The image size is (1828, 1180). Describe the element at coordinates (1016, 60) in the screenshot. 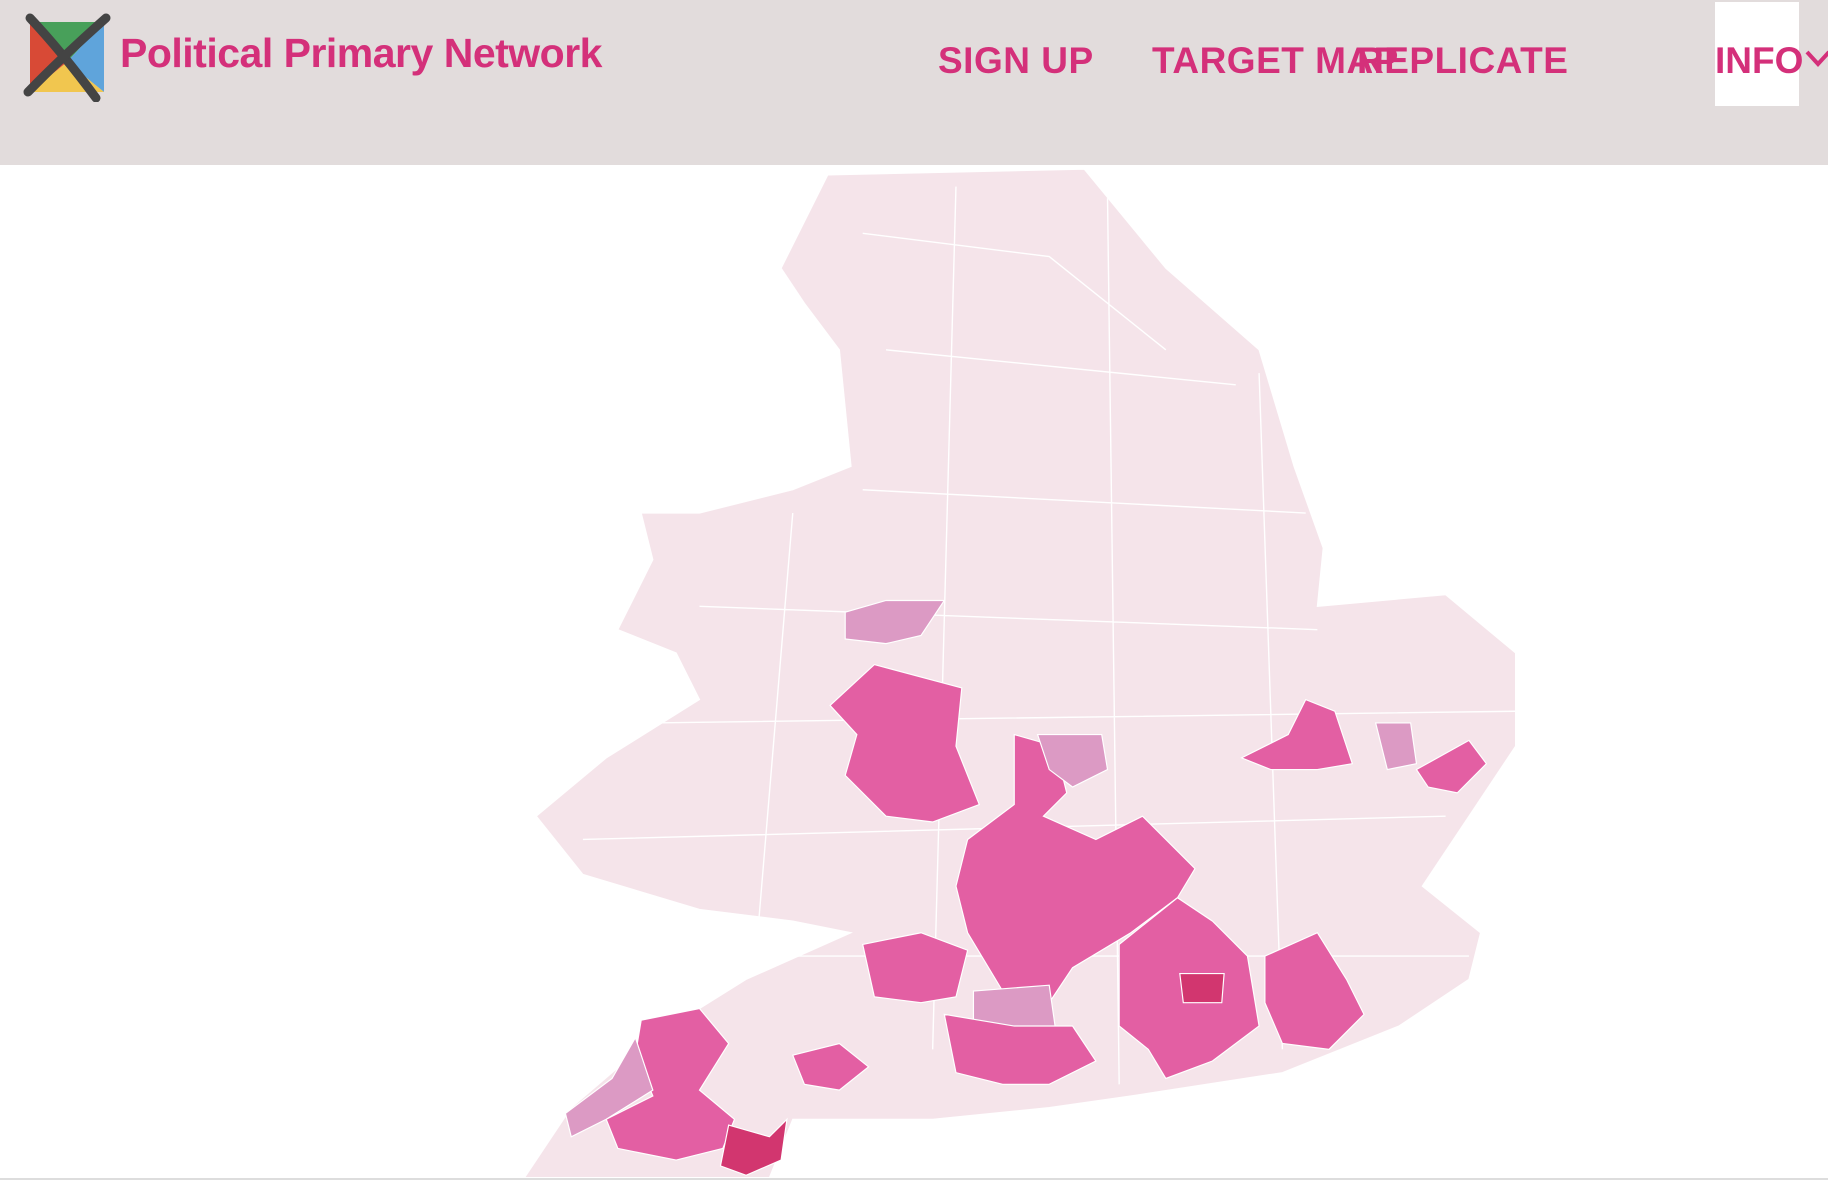

I see `nav-sign-up: SIGN UP` at that location.